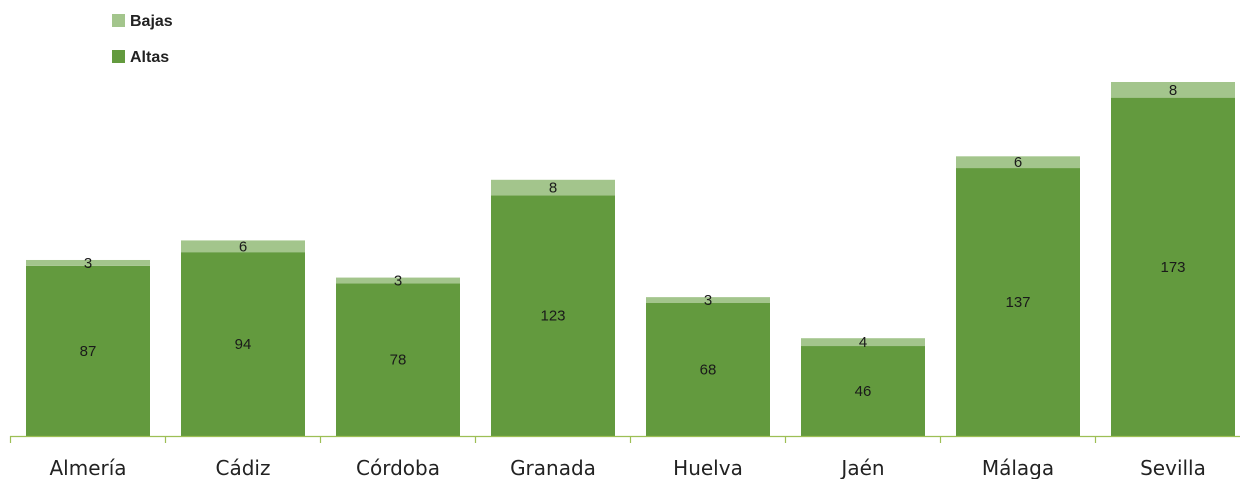  I want to click on value-label-altas-malaga: 137, so click(1017, 302).